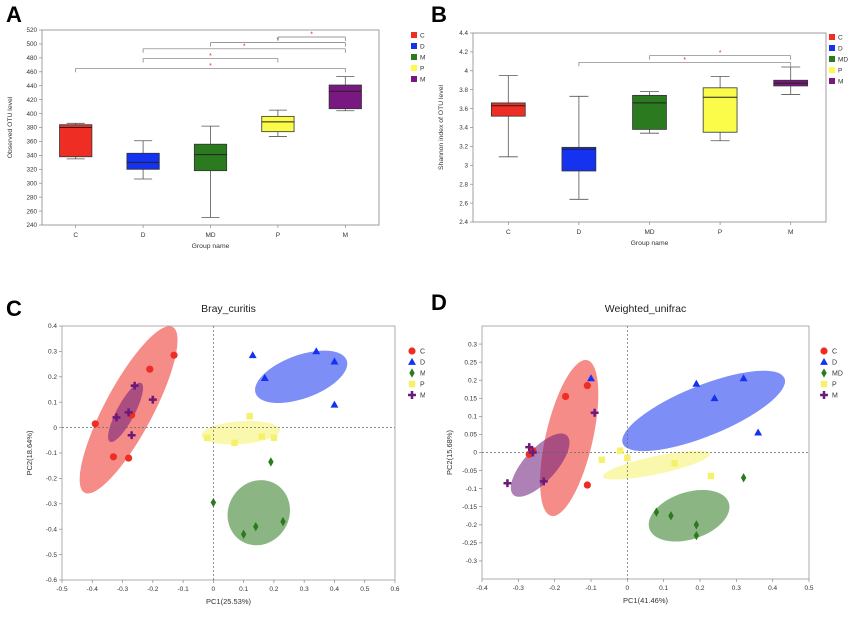  Describe the element at coordinates (414, 68) in the screenshot. I see `legend-swatch-P` at that location.